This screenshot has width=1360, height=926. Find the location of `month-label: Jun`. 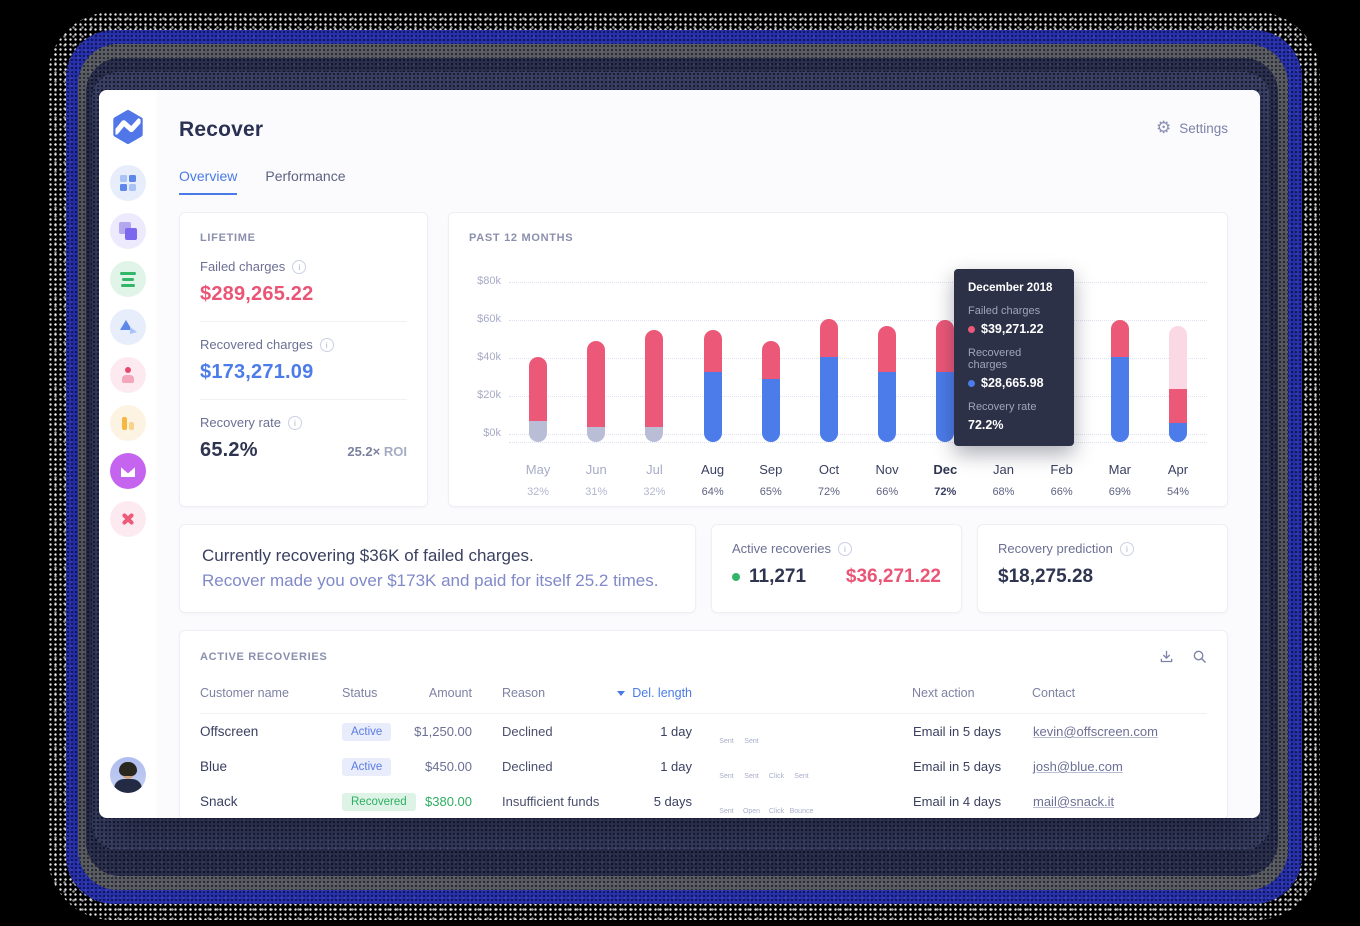

month-label: Jun is located at coordinates (596, 469).